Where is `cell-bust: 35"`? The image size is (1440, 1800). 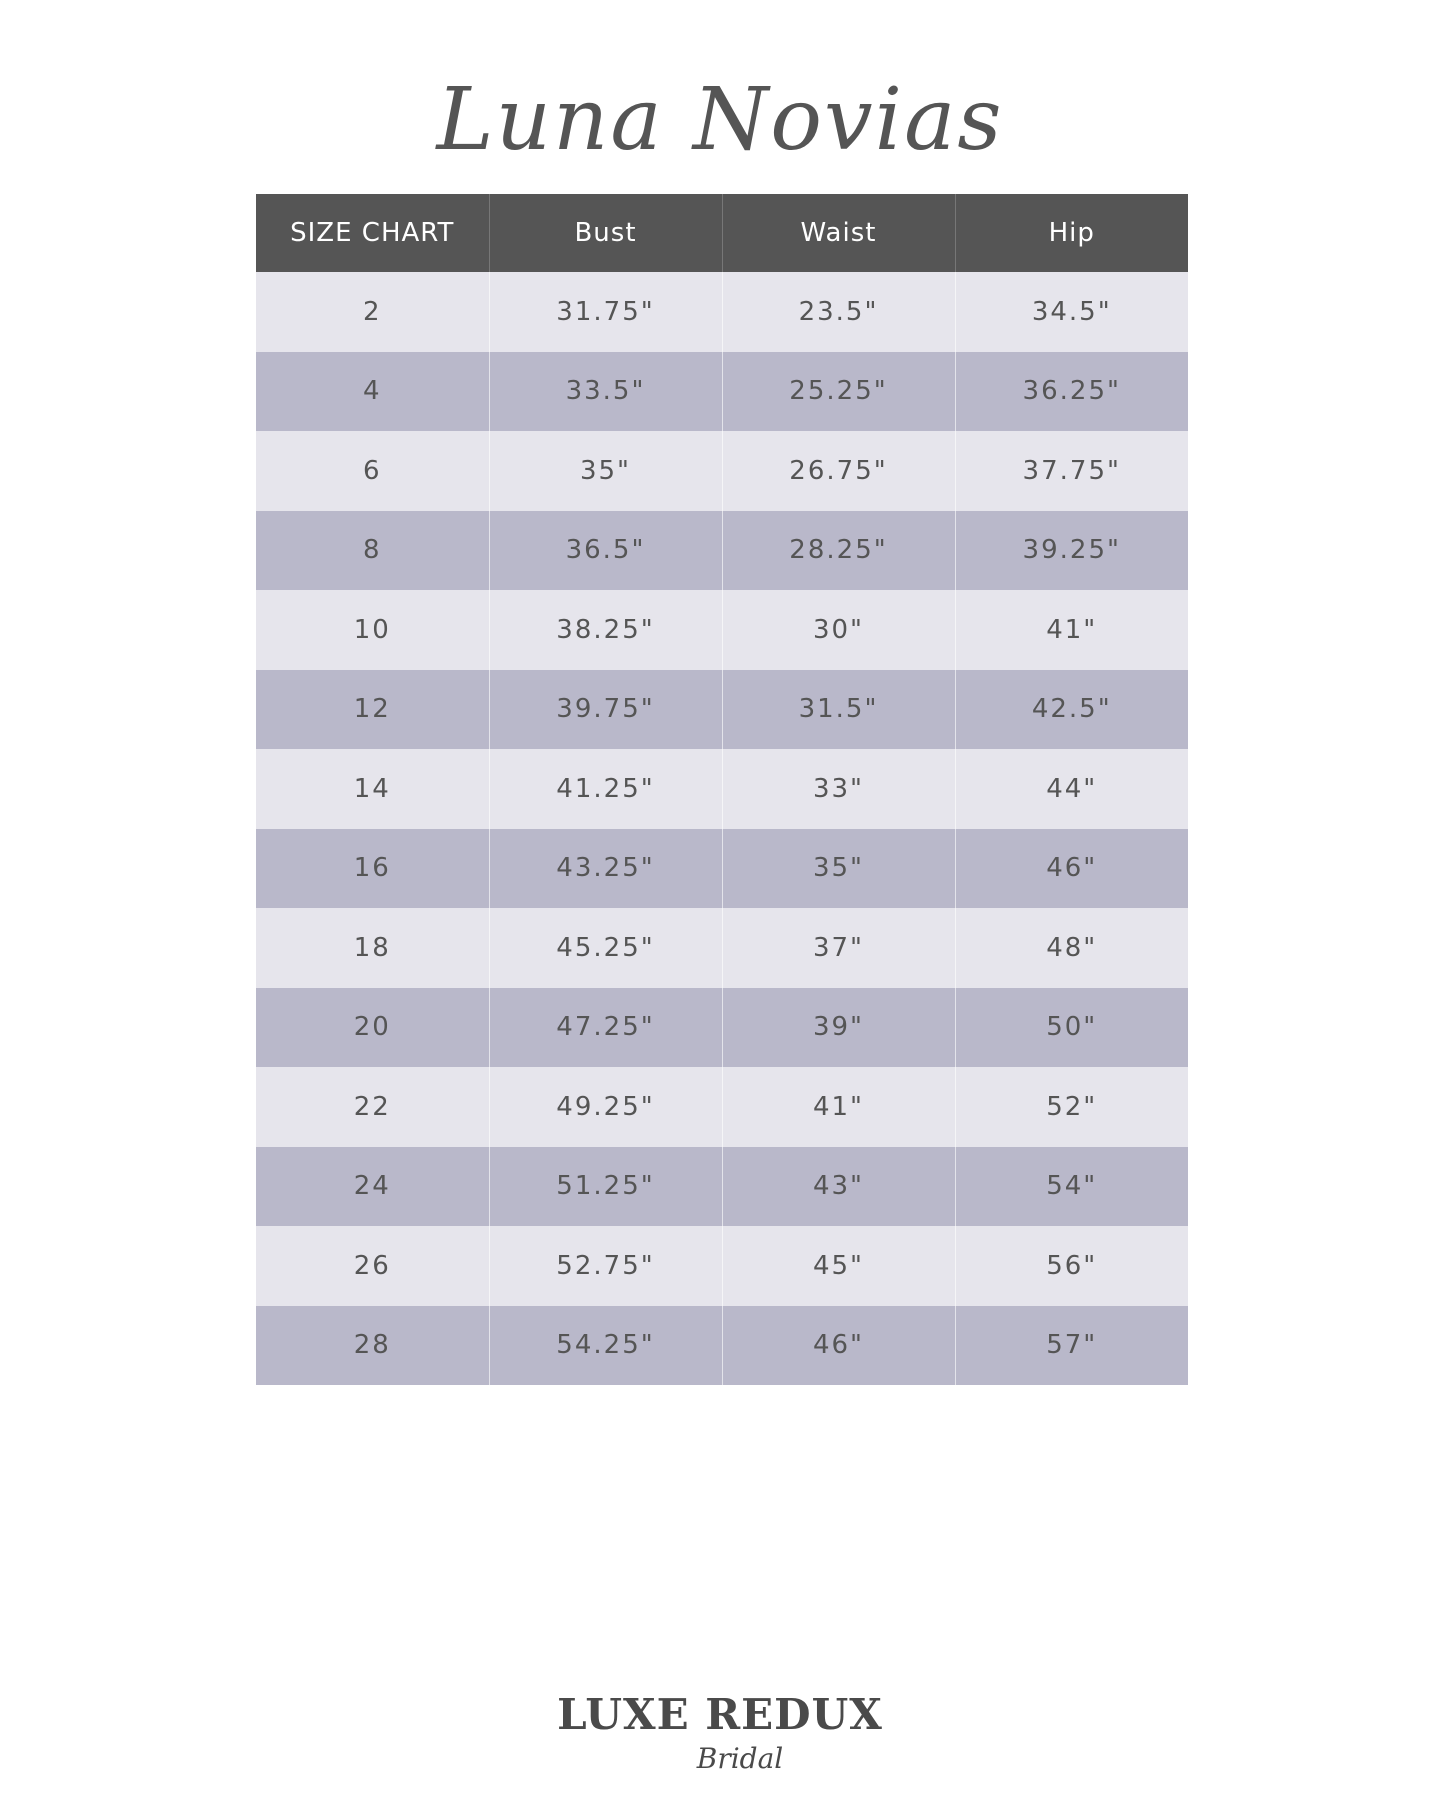 cell-bust: 35" is located at coordinates (605, 471).